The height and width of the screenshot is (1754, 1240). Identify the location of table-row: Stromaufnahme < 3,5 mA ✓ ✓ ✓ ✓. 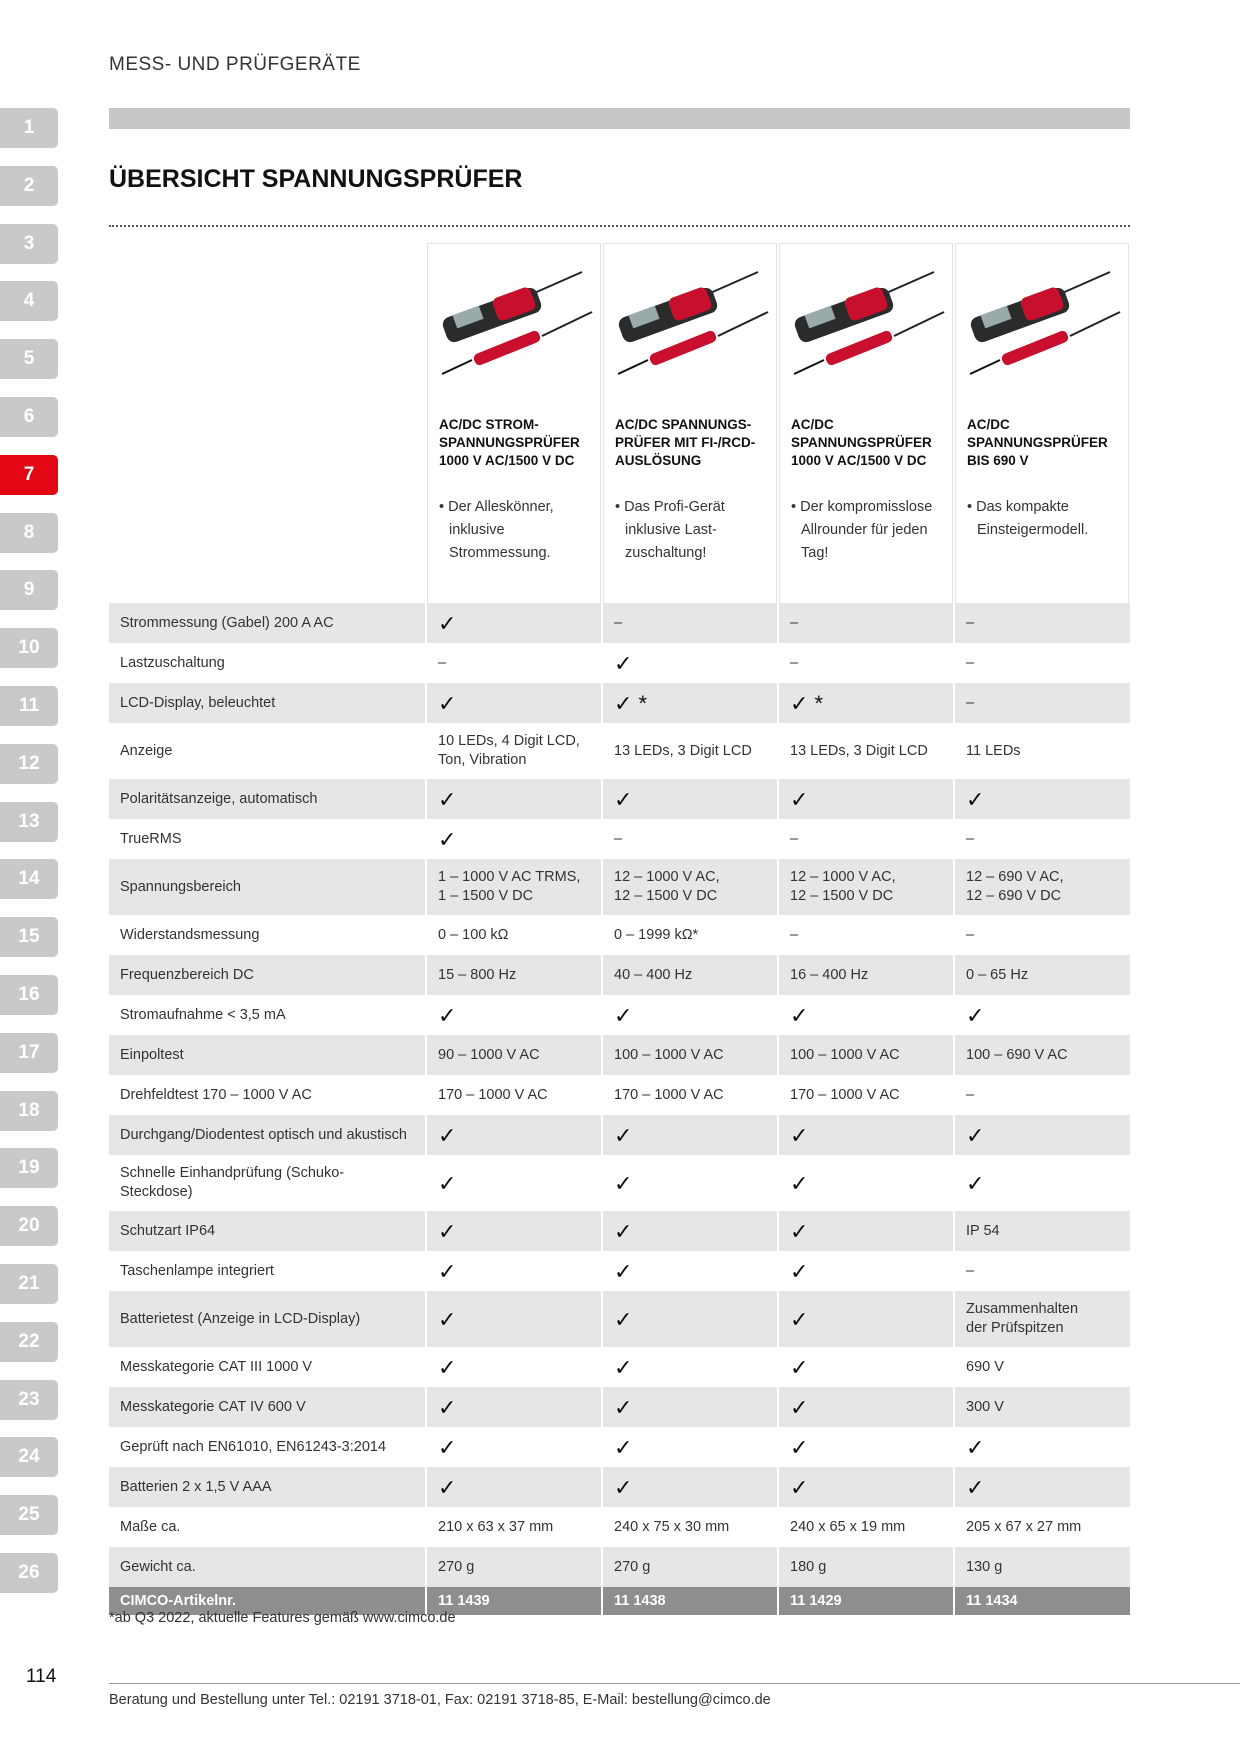
(619, 1015).